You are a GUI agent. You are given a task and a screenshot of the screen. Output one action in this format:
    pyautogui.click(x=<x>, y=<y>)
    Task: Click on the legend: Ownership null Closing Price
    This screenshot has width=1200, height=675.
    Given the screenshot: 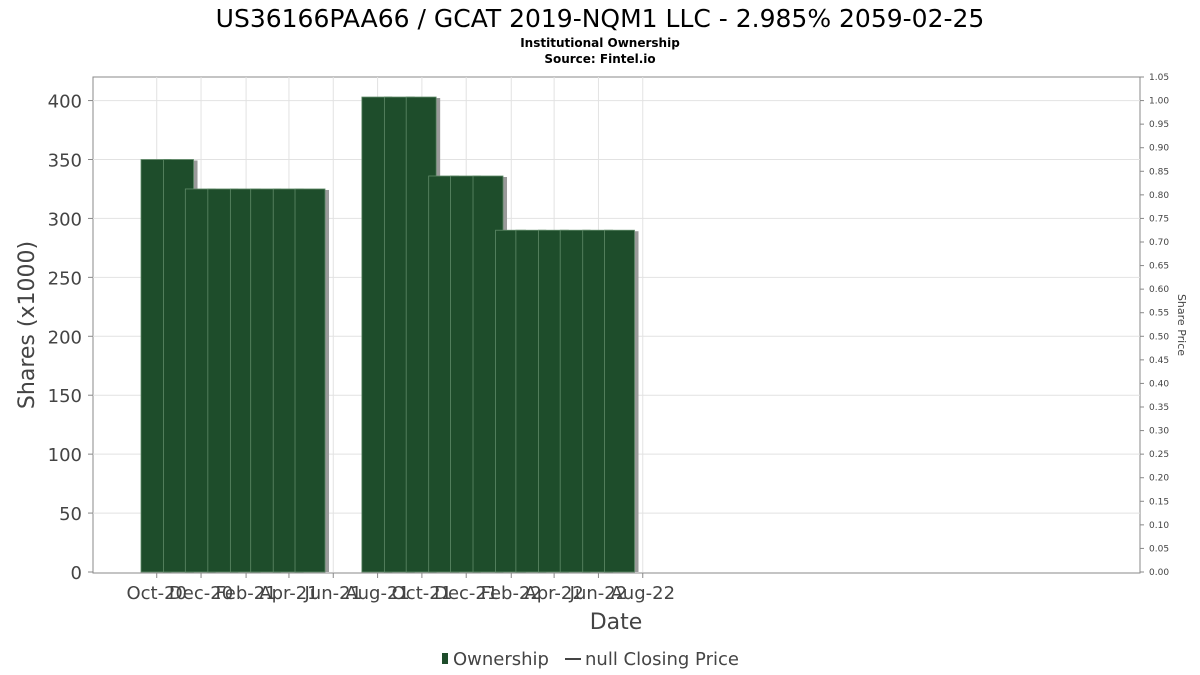 What is the action you would take?
    pyautogui.click(x=590, y=659)
    